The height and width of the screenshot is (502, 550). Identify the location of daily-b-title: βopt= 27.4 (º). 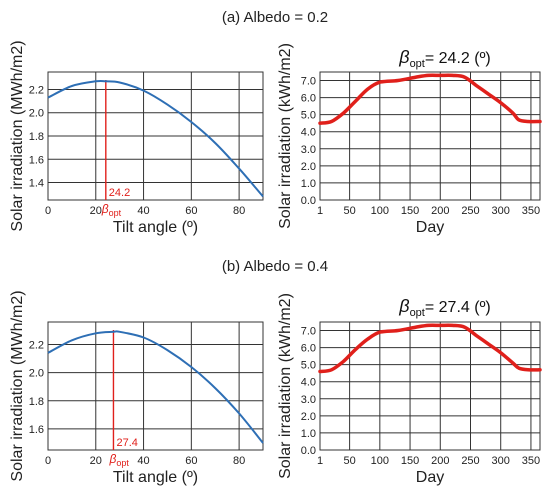
(444, 307).